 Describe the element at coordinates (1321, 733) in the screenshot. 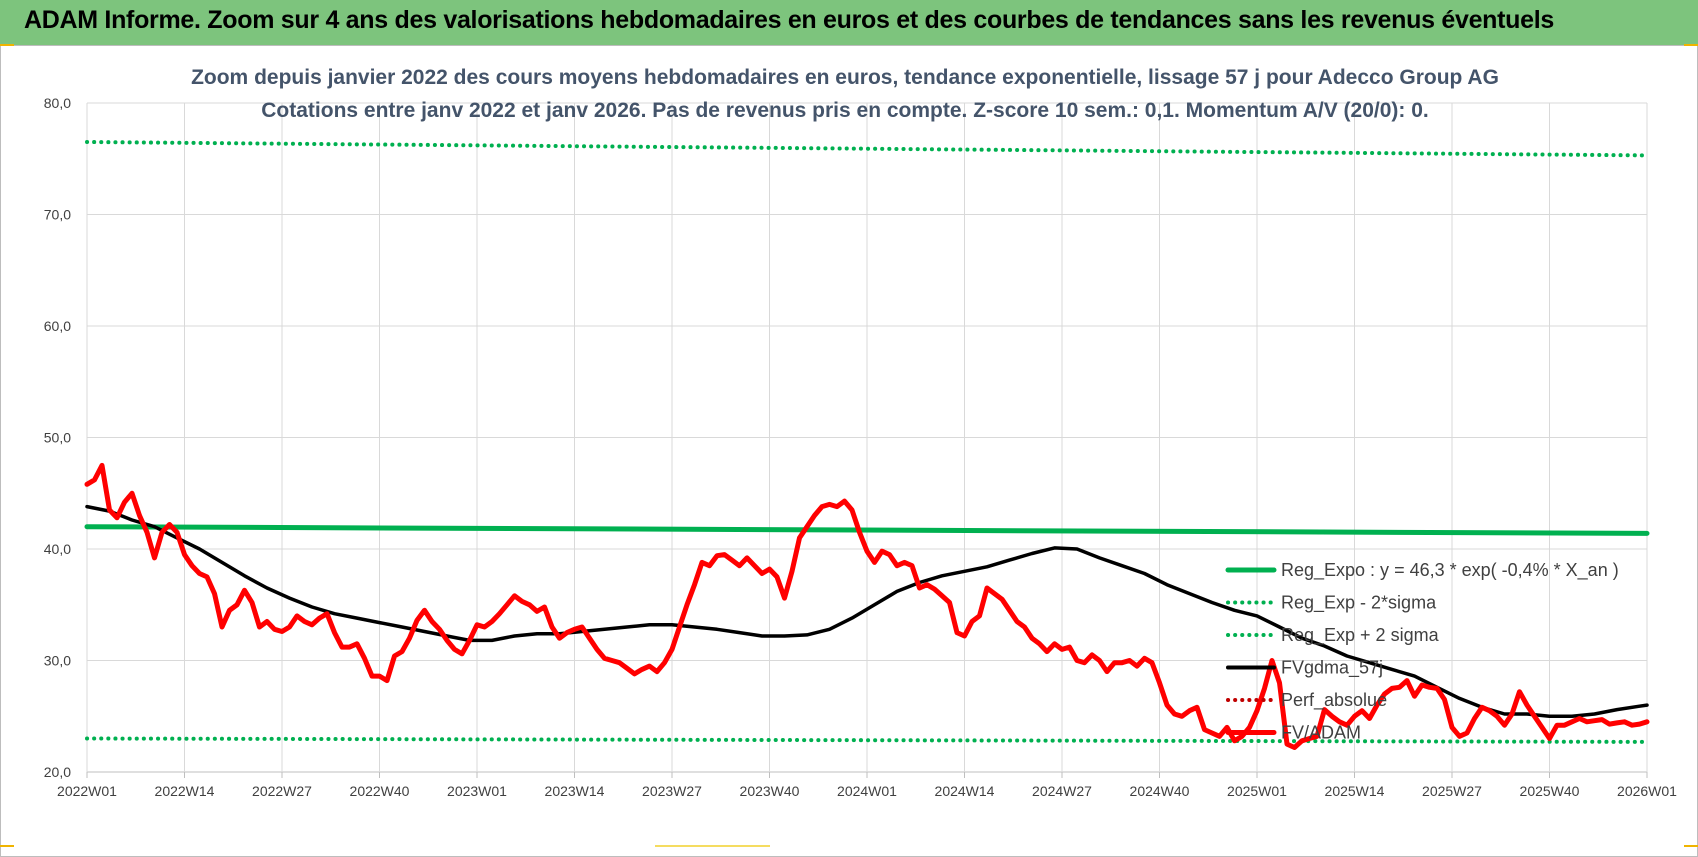

I see `legend-label: FV/ADAM` at that location.